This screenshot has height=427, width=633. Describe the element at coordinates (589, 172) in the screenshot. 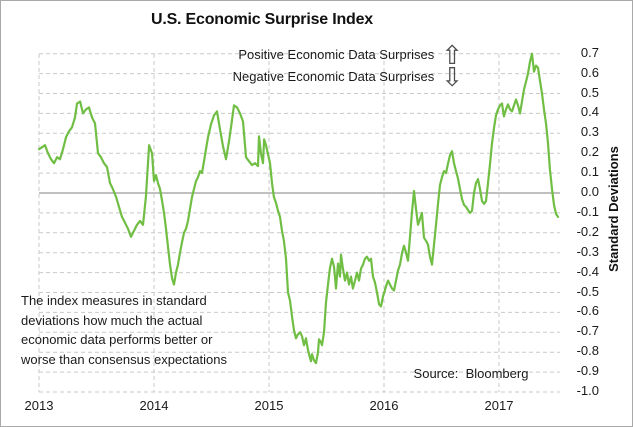

I see `y-axis-tick-label: 0.1` at that location.